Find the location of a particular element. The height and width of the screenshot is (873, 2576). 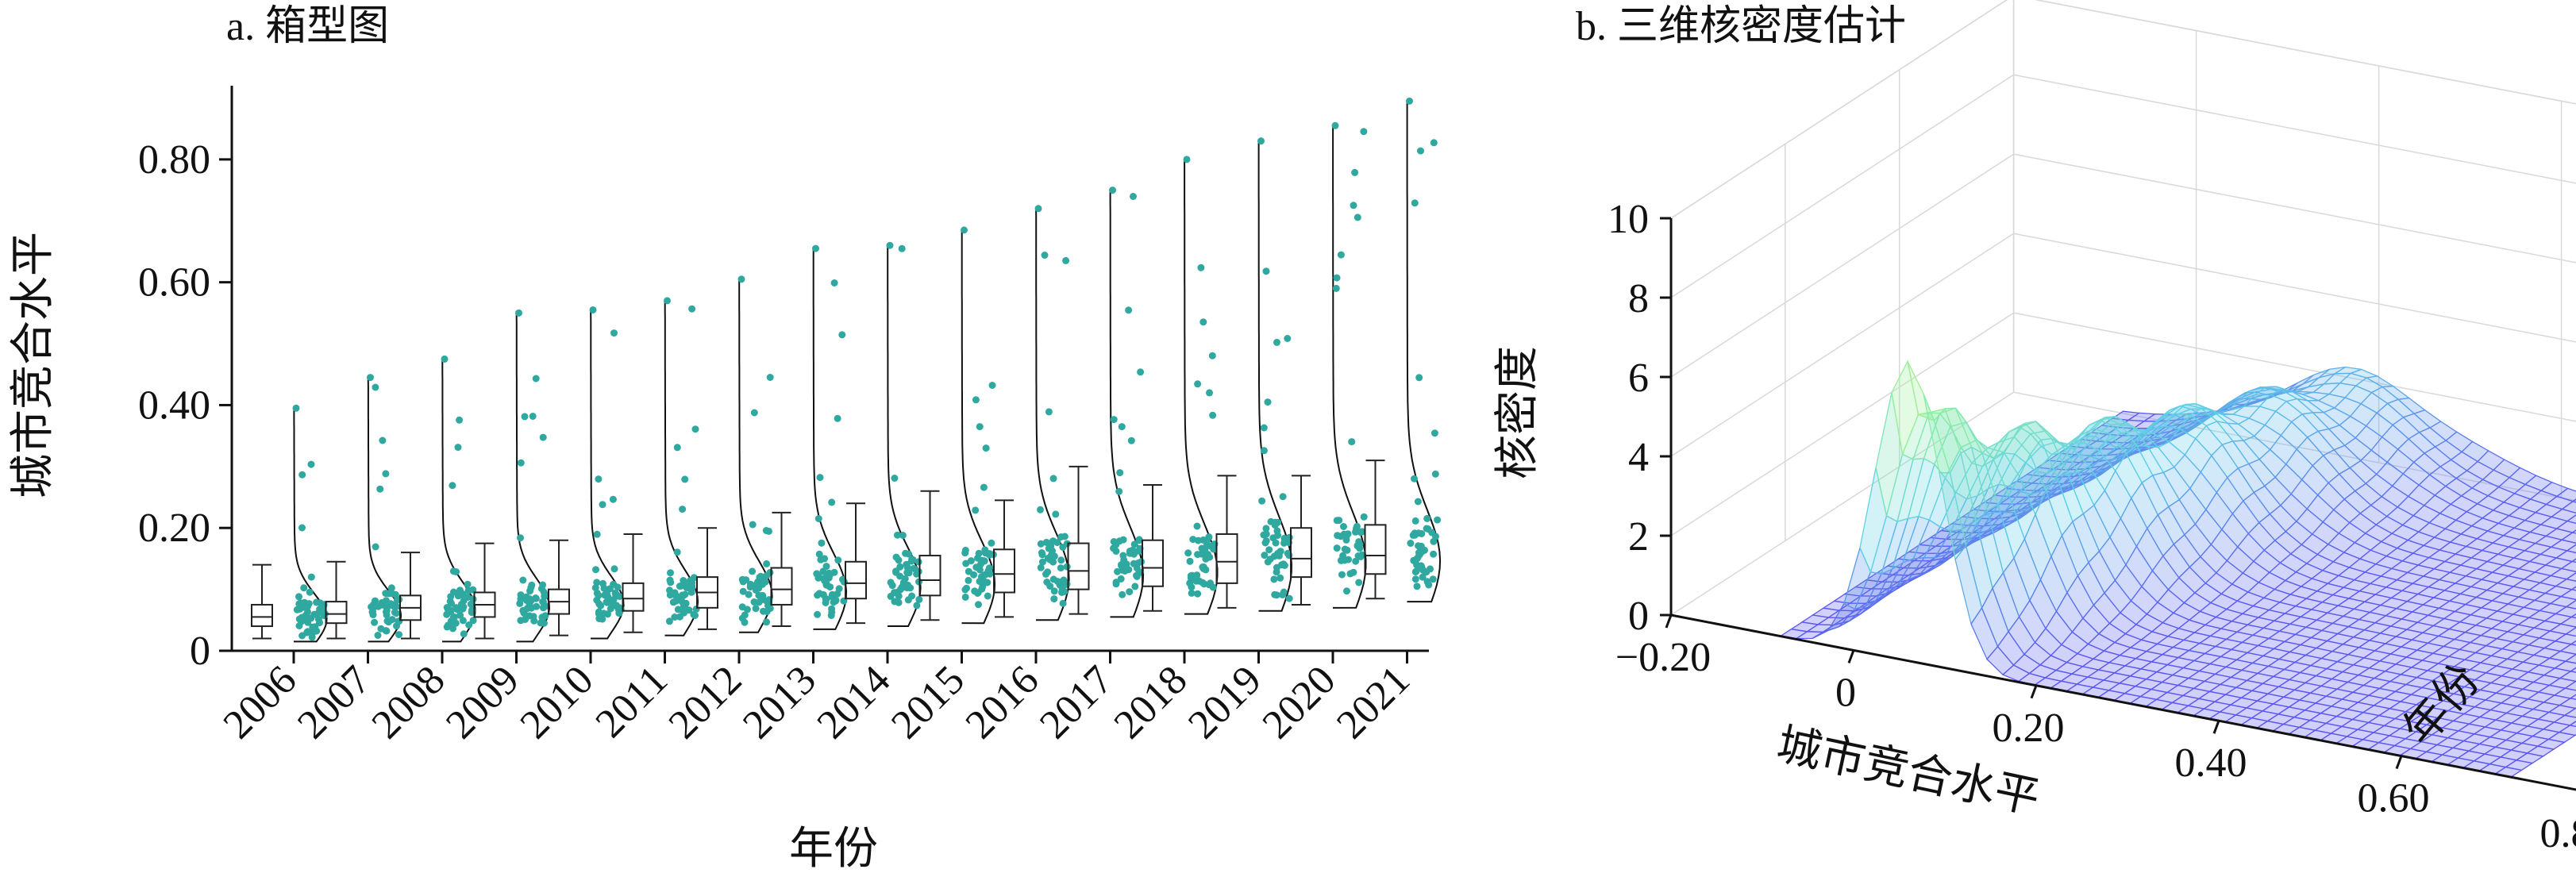

x-axis-label: 年份 is located at coordinates (833, 849).